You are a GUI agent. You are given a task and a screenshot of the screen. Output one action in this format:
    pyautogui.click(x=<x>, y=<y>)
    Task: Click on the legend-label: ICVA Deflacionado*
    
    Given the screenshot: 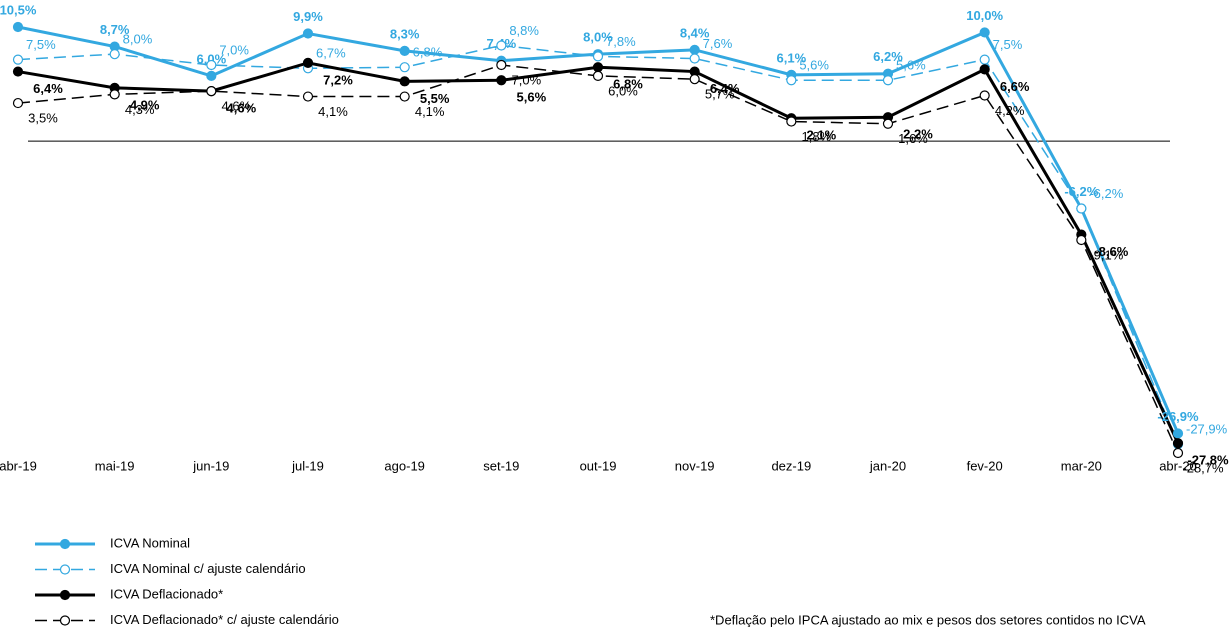 What is the action you would take?
    pyautogui.click(x=166, y=593)
    